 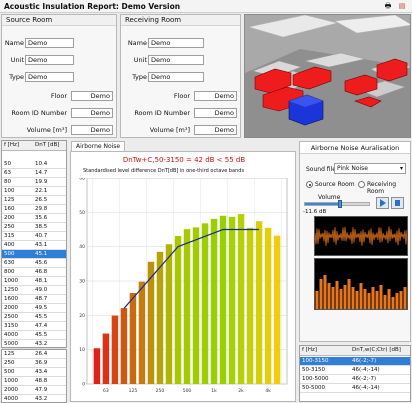 What do you see at coordinates (140, 60) in the screenshot?
I see `receiving-unit-label: Unit` at bounding box center [140, 60].